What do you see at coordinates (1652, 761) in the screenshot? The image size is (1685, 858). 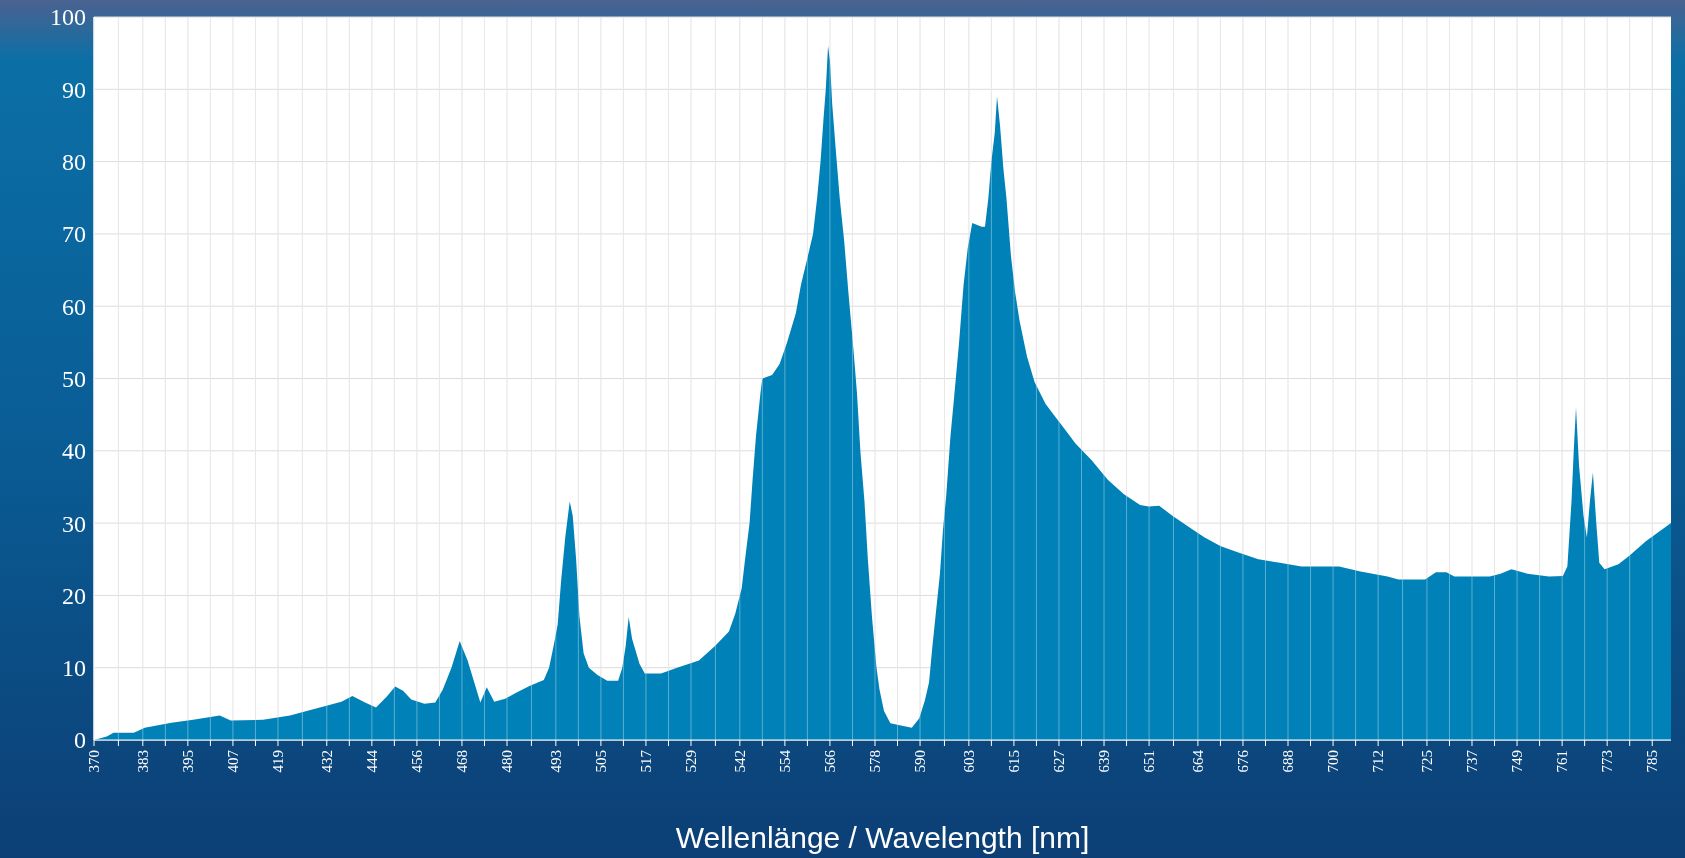 I see `x-tick-label: 785` at bounding box center [1652, 761].